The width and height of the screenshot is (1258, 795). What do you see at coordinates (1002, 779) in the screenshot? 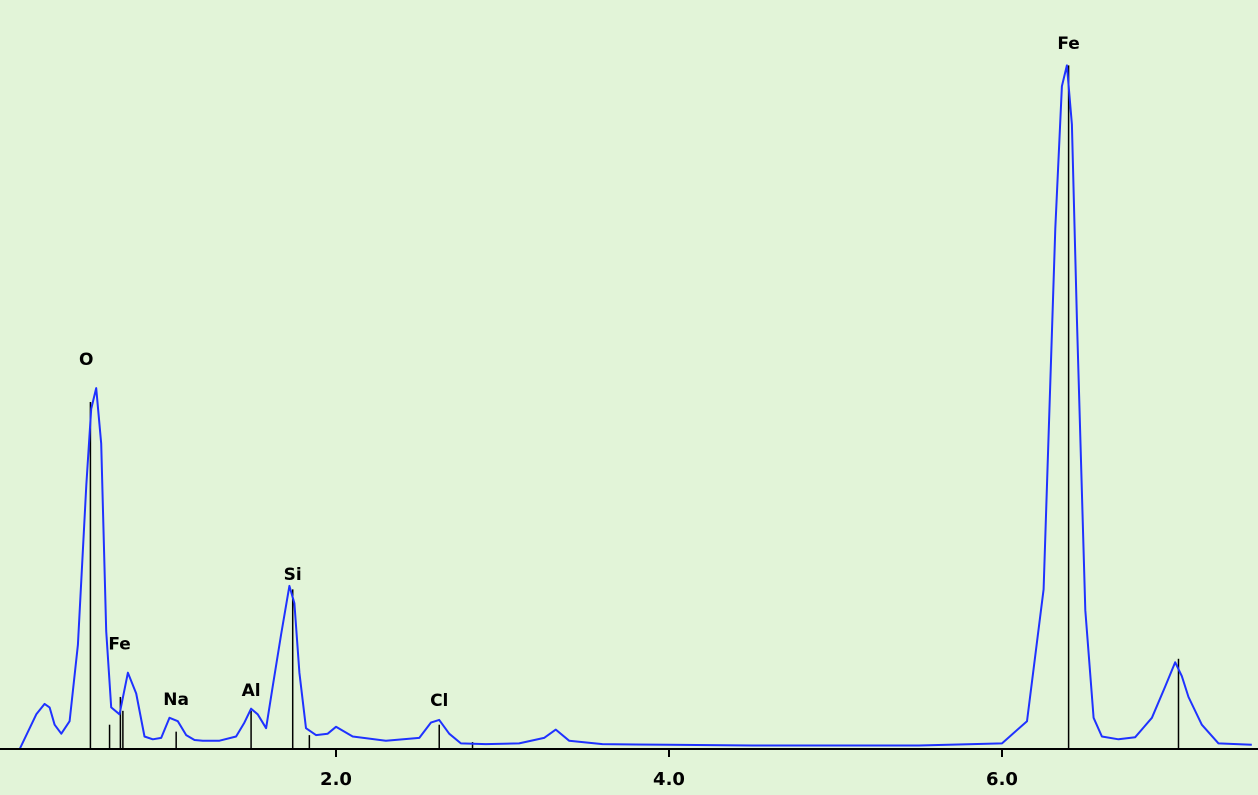
I see `x-tick-label: 6.0` at bounding box center [1002, 779].